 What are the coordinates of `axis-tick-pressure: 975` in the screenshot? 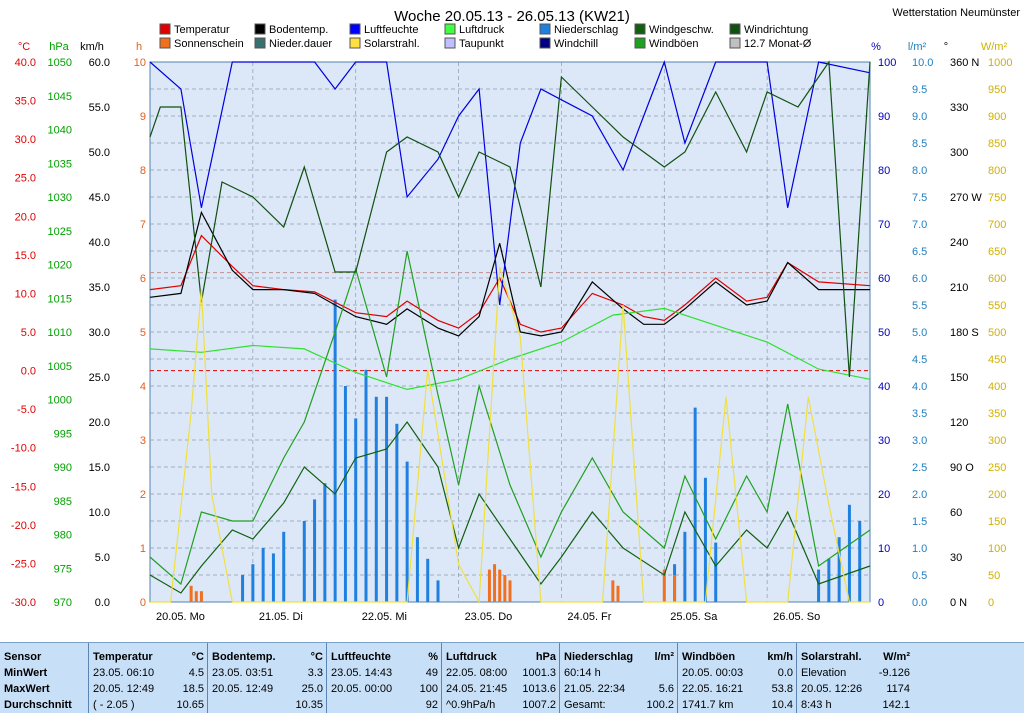 It's located at (63, 569).